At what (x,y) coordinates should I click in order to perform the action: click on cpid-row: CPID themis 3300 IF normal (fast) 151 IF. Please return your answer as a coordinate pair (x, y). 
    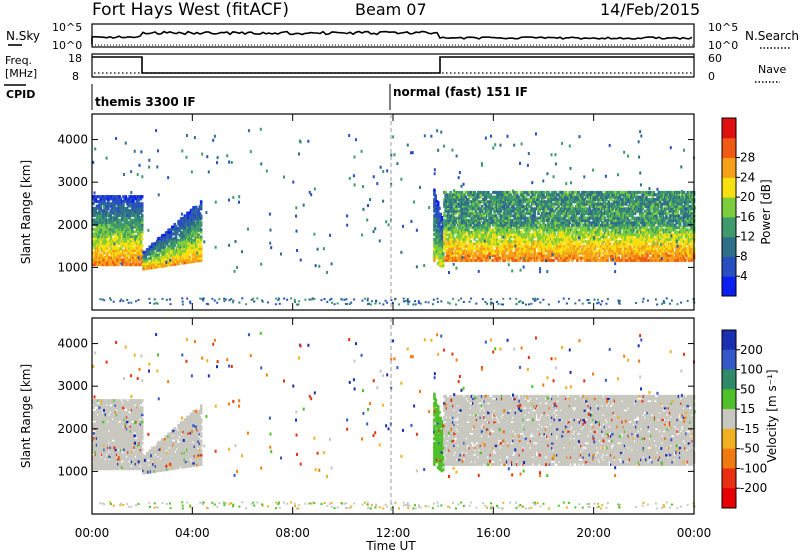
    Looking at the image, I should click on (266, 97).